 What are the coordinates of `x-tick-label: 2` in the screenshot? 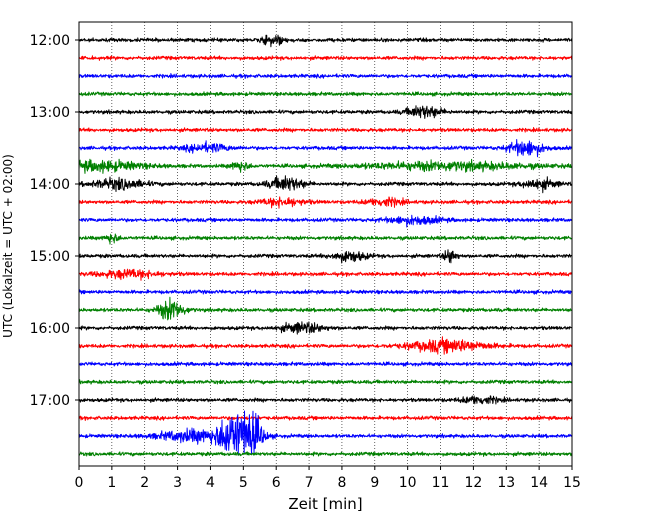 It's located at (144, 483).